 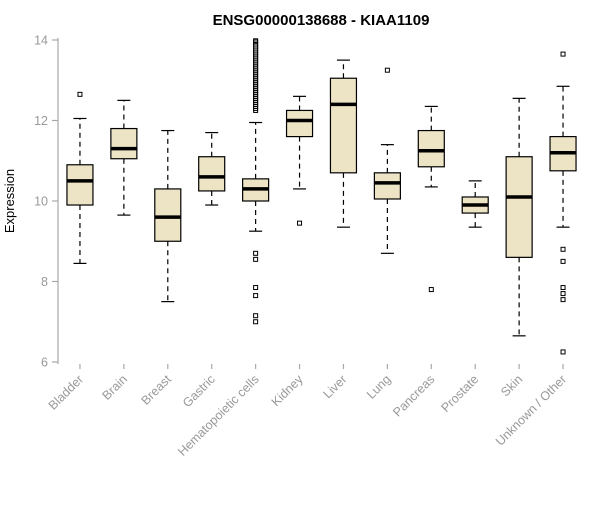 What do you see at coordinates (321, 20) in the screenshot?
I see `chart-title: ENSG00000138688 - KIAA1109` at bounding box center [321, 20].